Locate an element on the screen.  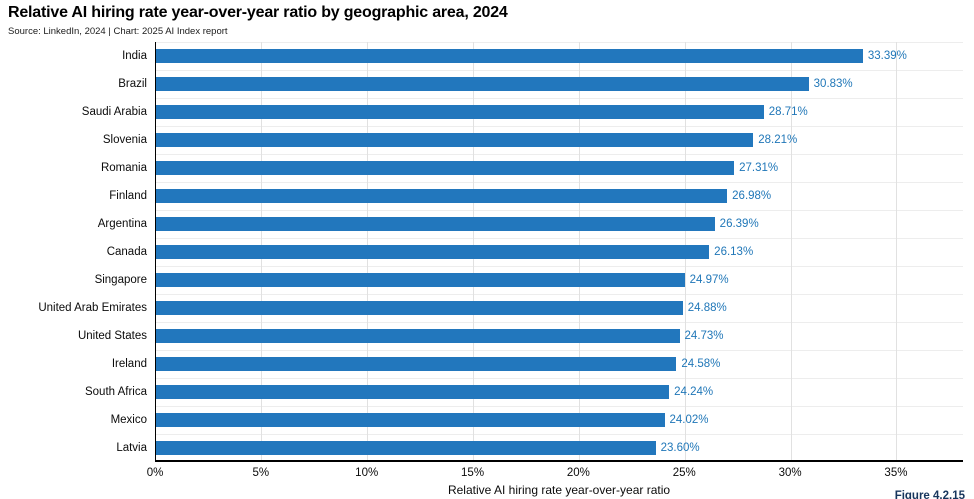
bar-row: 27.31% is located at coordinates (559, 168).